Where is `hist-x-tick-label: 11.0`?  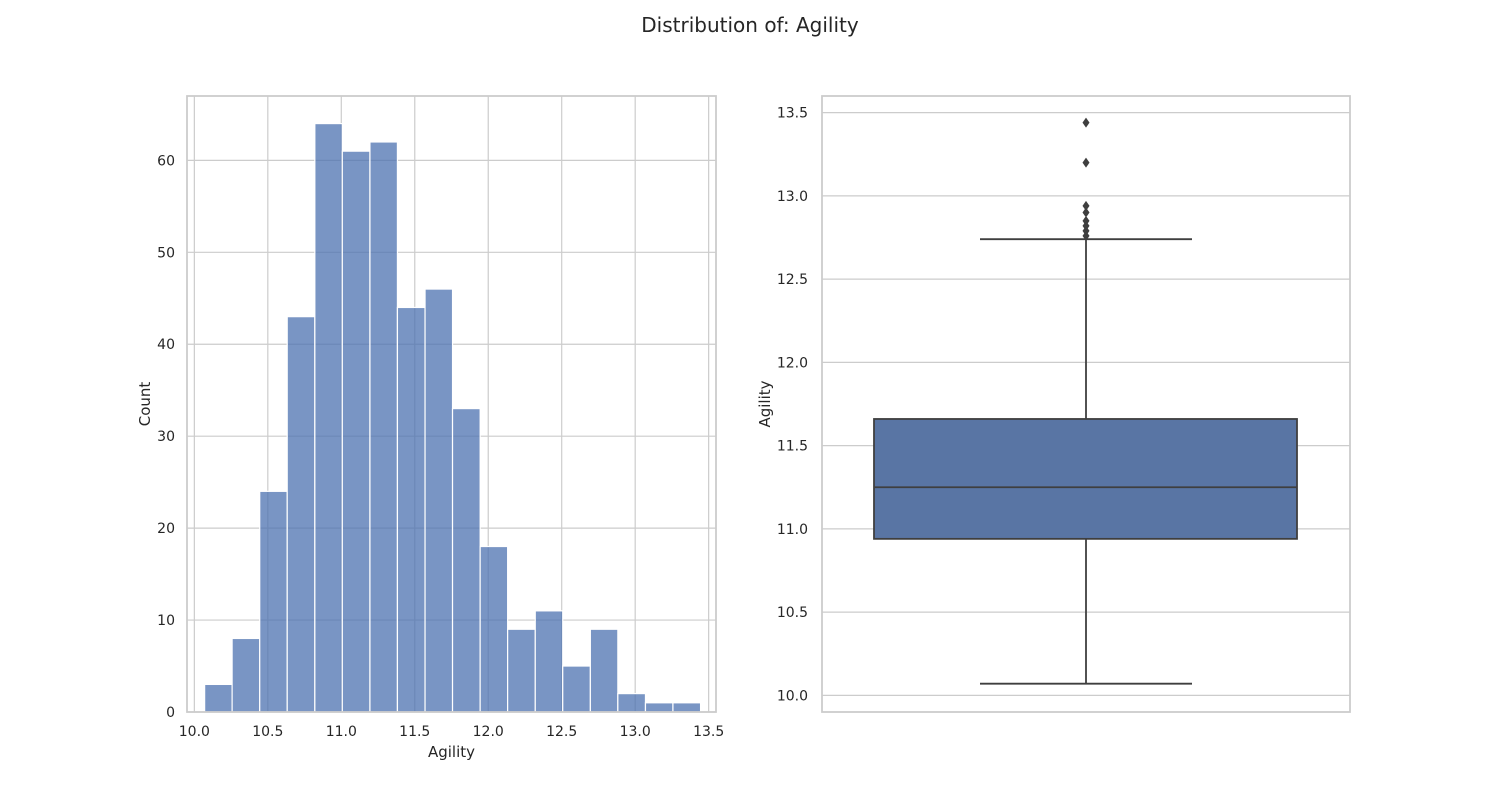
hist-x-tick-label: 11.0 is located at coordinates (341, 732).